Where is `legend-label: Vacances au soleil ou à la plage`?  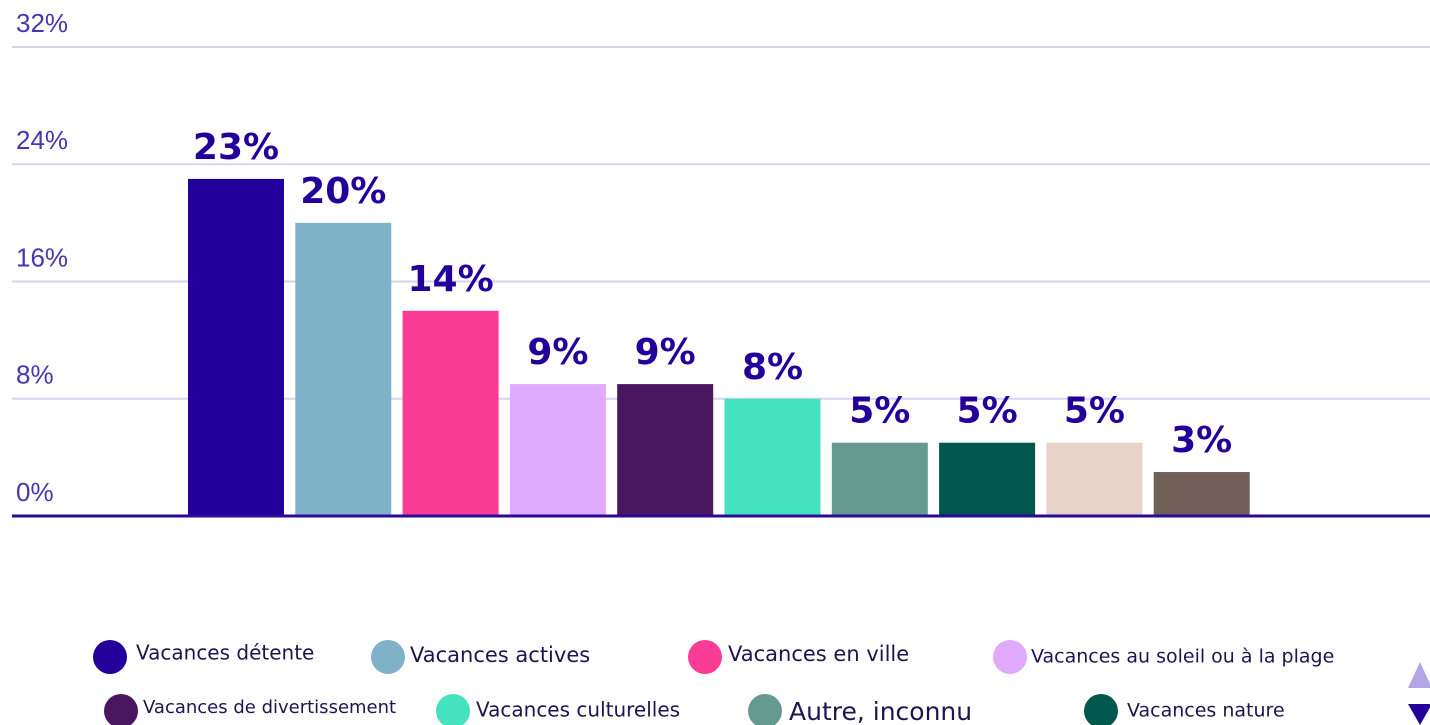 legend-label: Vacances au soleil ou à la plage is located at coordinates (1182, 657).